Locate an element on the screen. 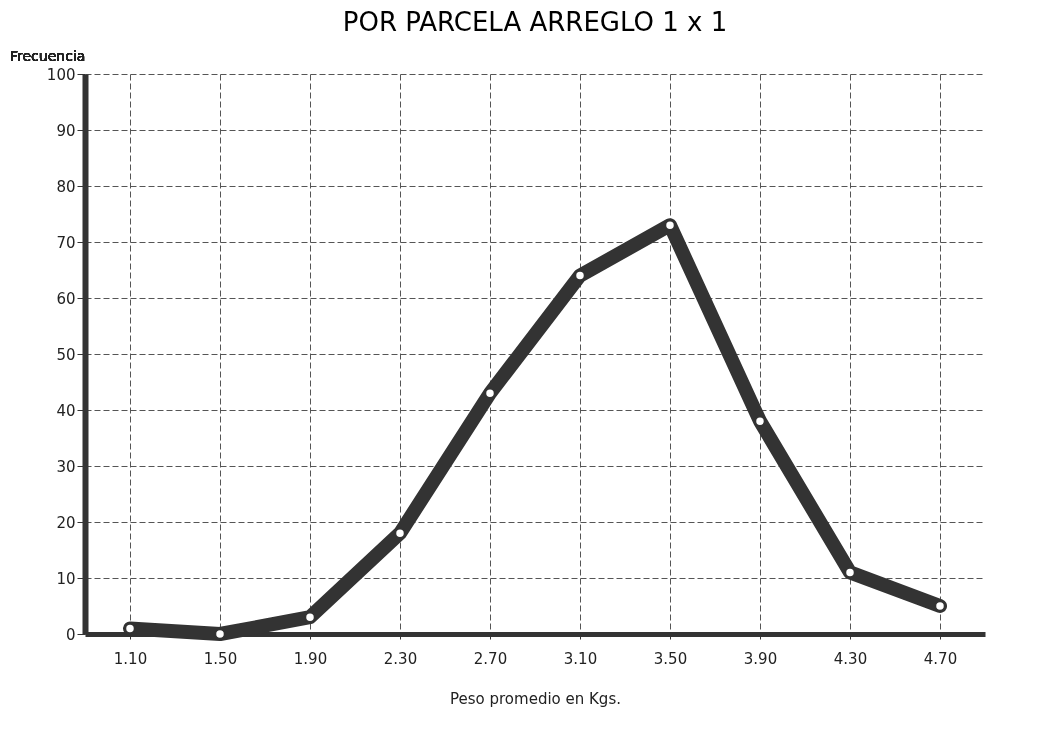  y-tick-label: 0 is located at coordinates (70, 634).